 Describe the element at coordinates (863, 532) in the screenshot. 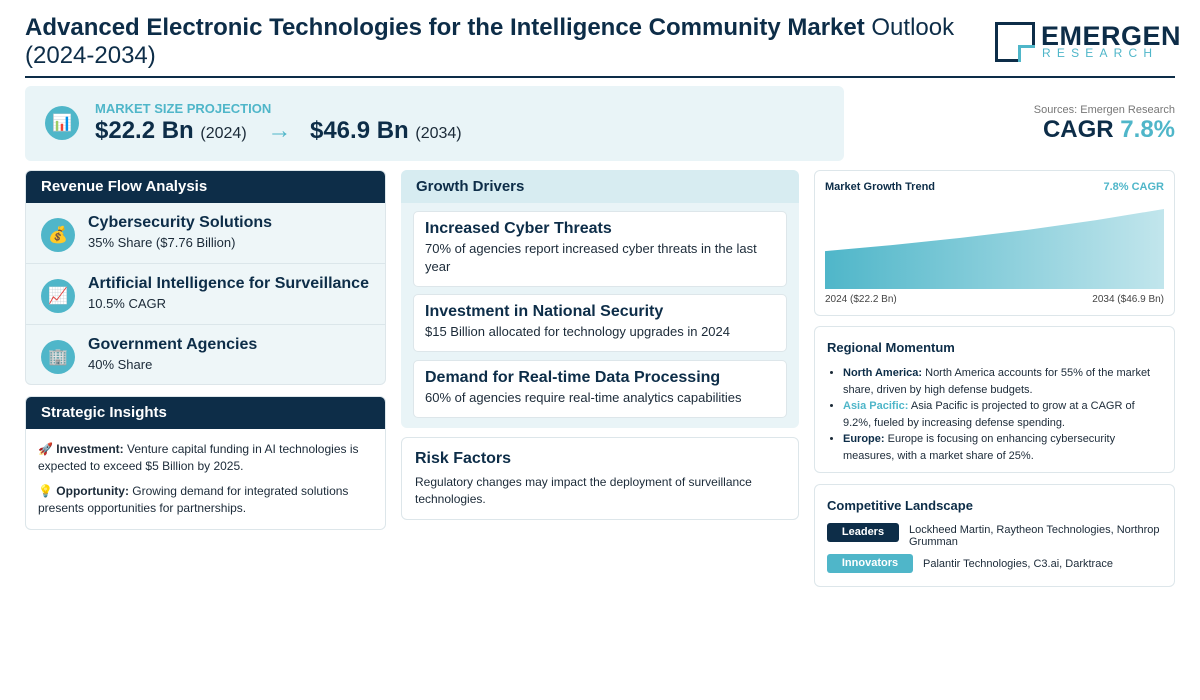

I see `leaders-badge: Leaders` at that location.